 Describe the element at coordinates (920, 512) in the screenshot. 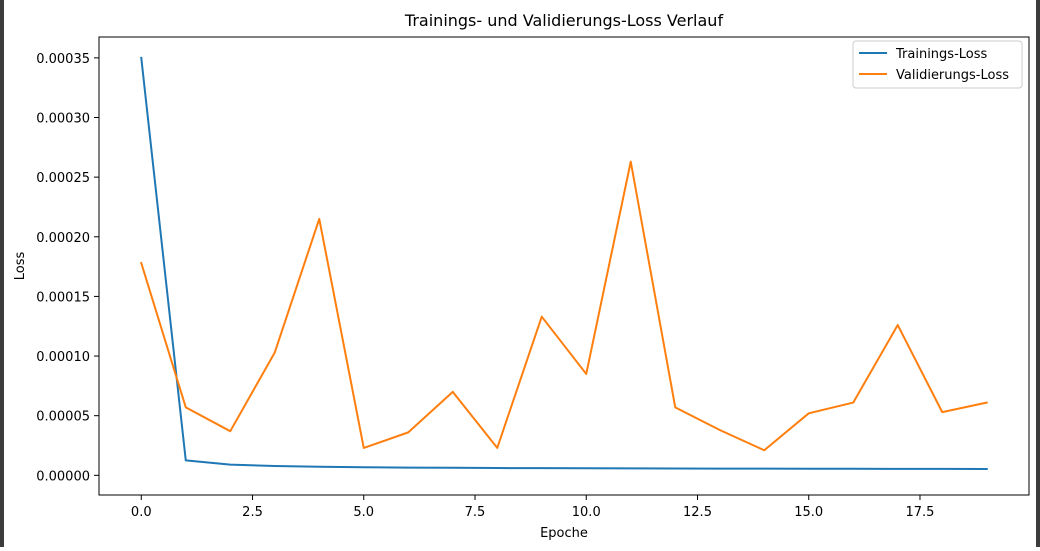

I see `x-tick-label: 17.5` at that location.